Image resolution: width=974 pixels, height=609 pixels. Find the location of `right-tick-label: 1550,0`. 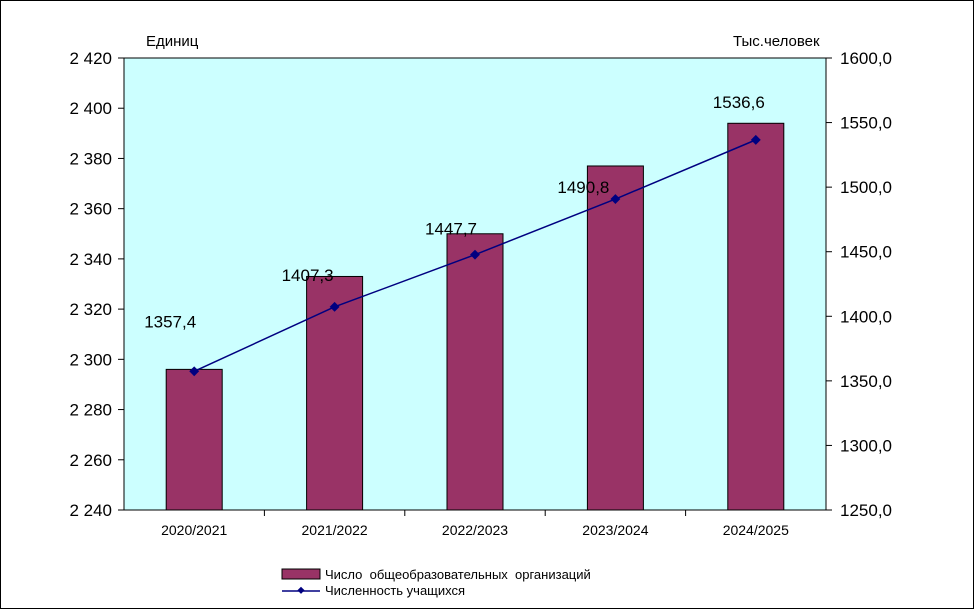

right-tick-label: 1550,0 is located at coordinates (866, 123).